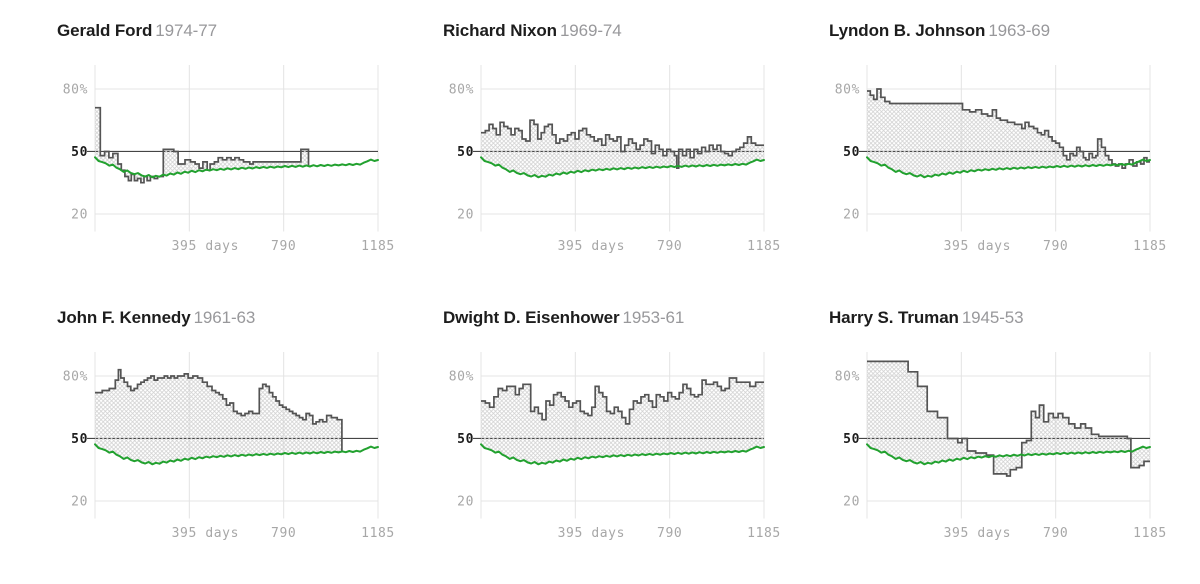 This screenshot has height=584, width=1200. I want to click on approval-chart-lyndon-b-johnson: 80% 50 20 395 days 790 1185, so click(1001, 159).